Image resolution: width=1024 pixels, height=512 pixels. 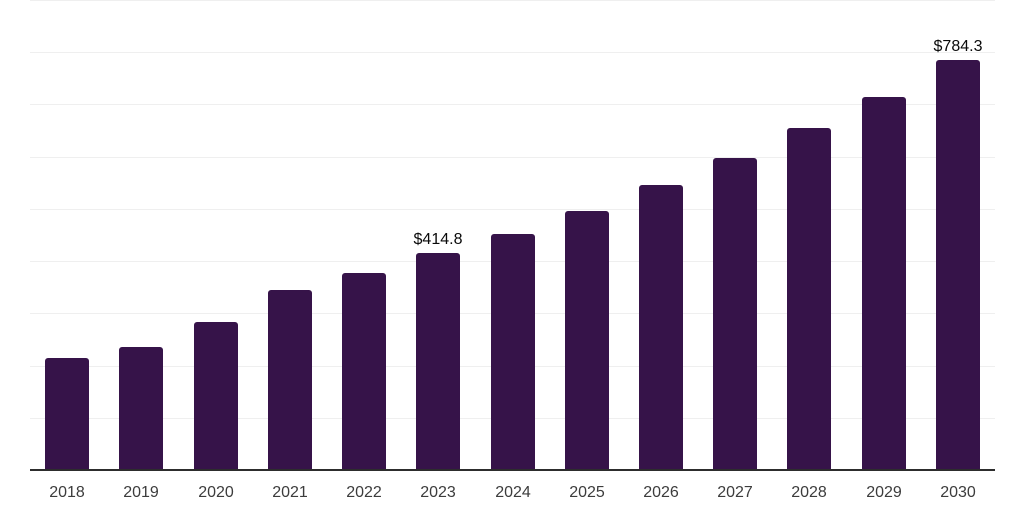 What do you see at coordinates (364, 371) in the screenshot?
I see `bar-2022` at bounding box center [364, 371].